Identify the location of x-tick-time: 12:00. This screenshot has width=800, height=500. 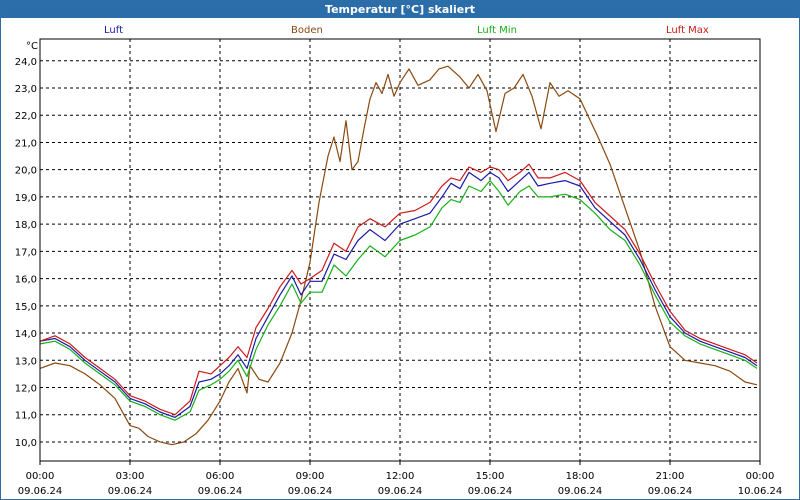
(400, 476).